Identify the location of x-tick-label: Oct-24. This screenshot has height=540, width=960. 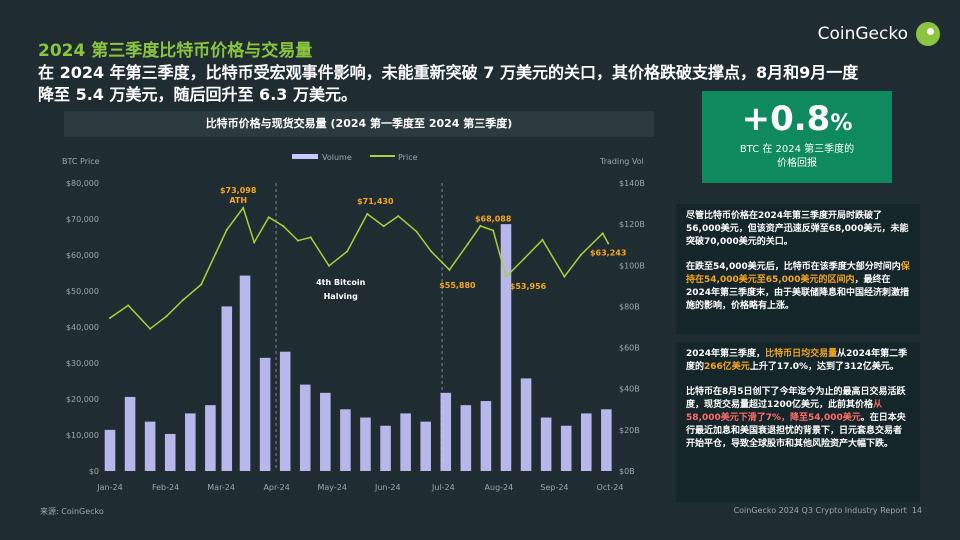
(610, 487).